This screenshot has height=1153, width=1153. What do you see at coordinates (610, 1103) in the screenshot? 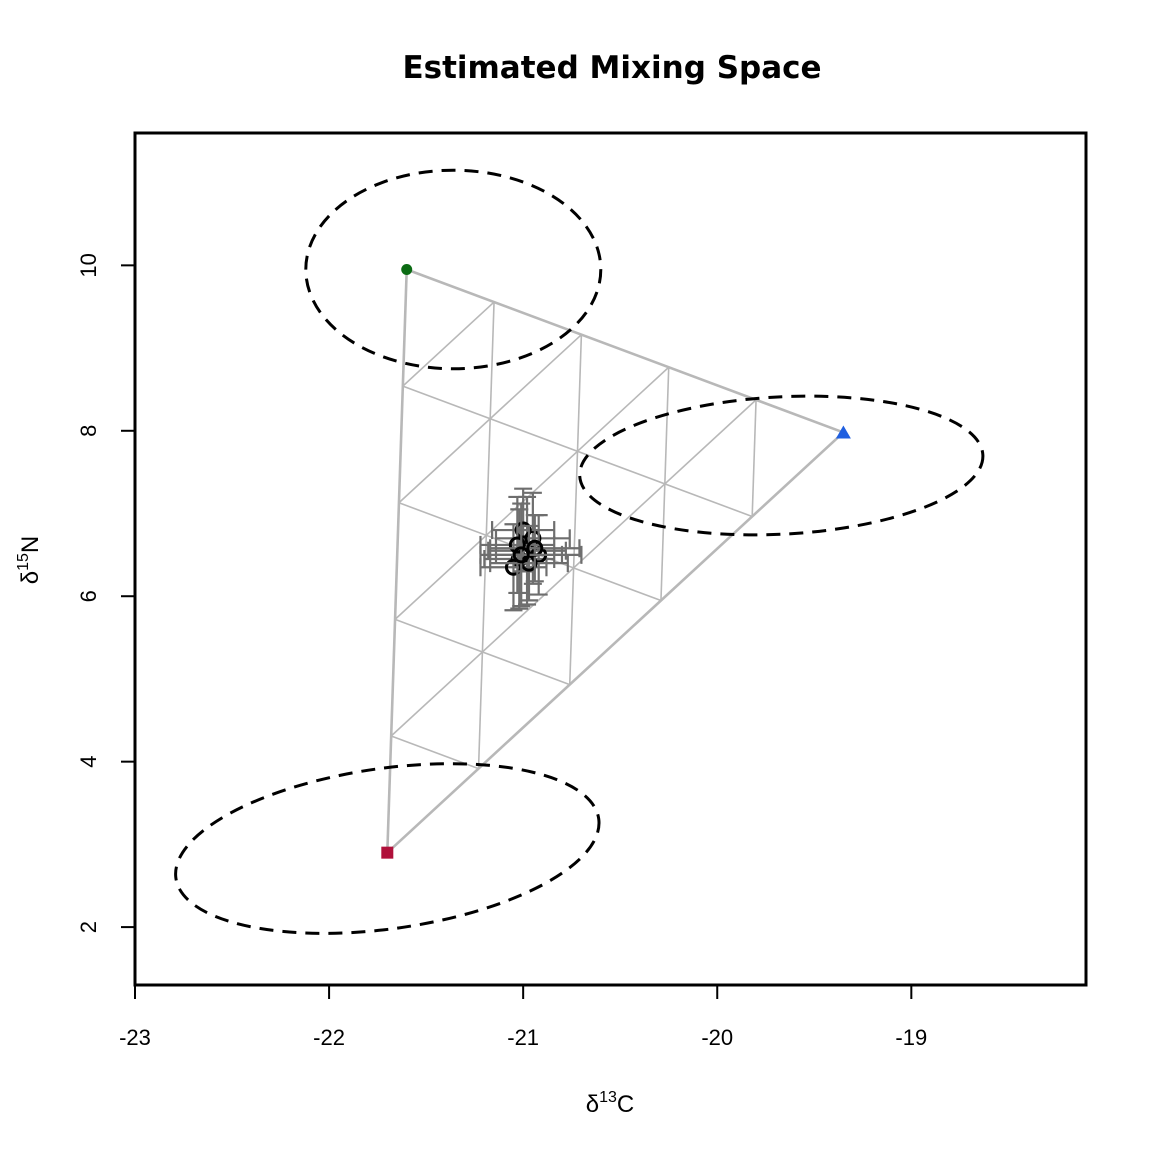
I see `x-axis-title: δ13C` at bounding box center [610, 1103].